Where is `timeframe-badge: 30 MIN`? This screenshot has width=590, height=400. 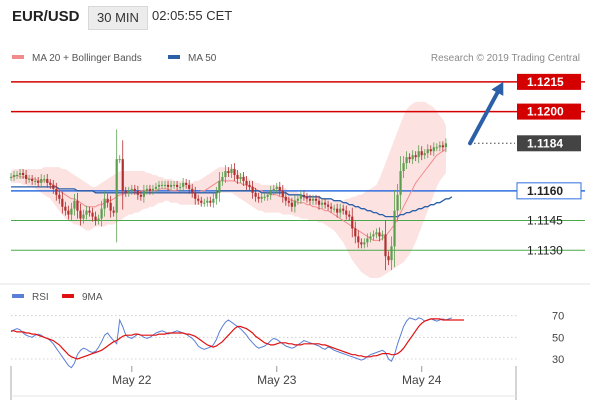
timeframe-badge: 30 MIN is located at coordinates (118, 18).